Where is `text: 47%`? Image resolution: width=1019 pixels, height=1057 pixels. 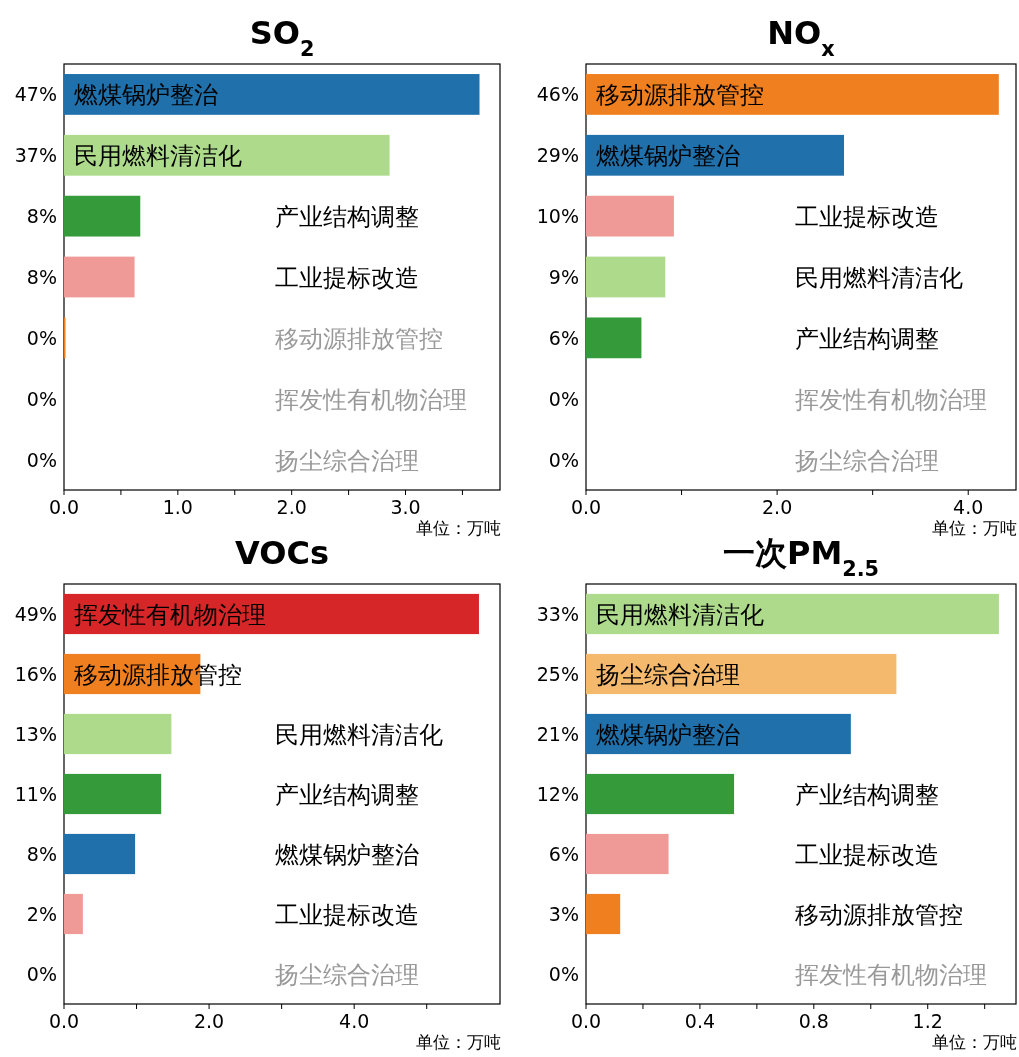 text: 47% is located at coordinates (35, 94).